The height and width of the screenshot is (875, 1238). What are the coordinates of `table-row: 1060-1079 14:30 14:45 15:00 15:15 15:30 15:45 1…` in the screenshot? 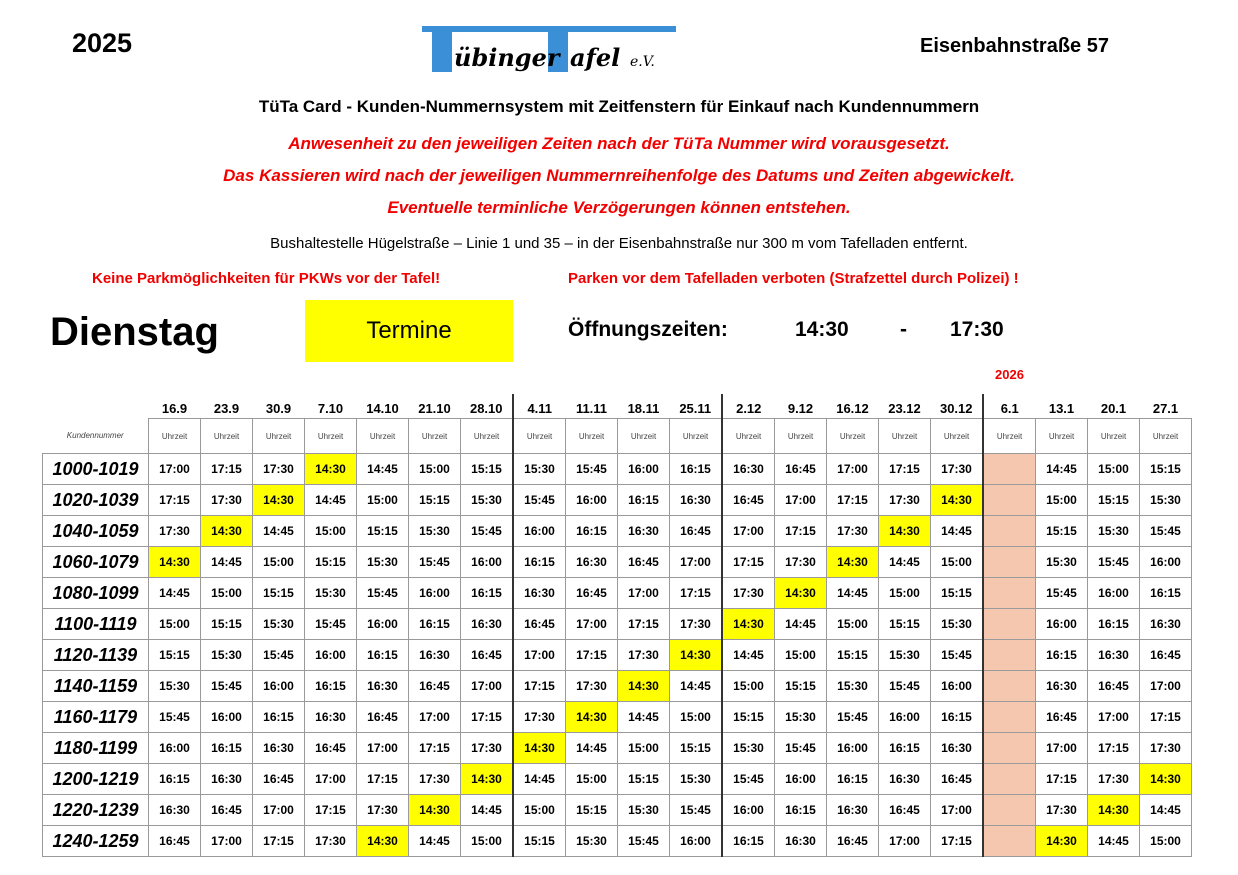 It's located at (617, 562).